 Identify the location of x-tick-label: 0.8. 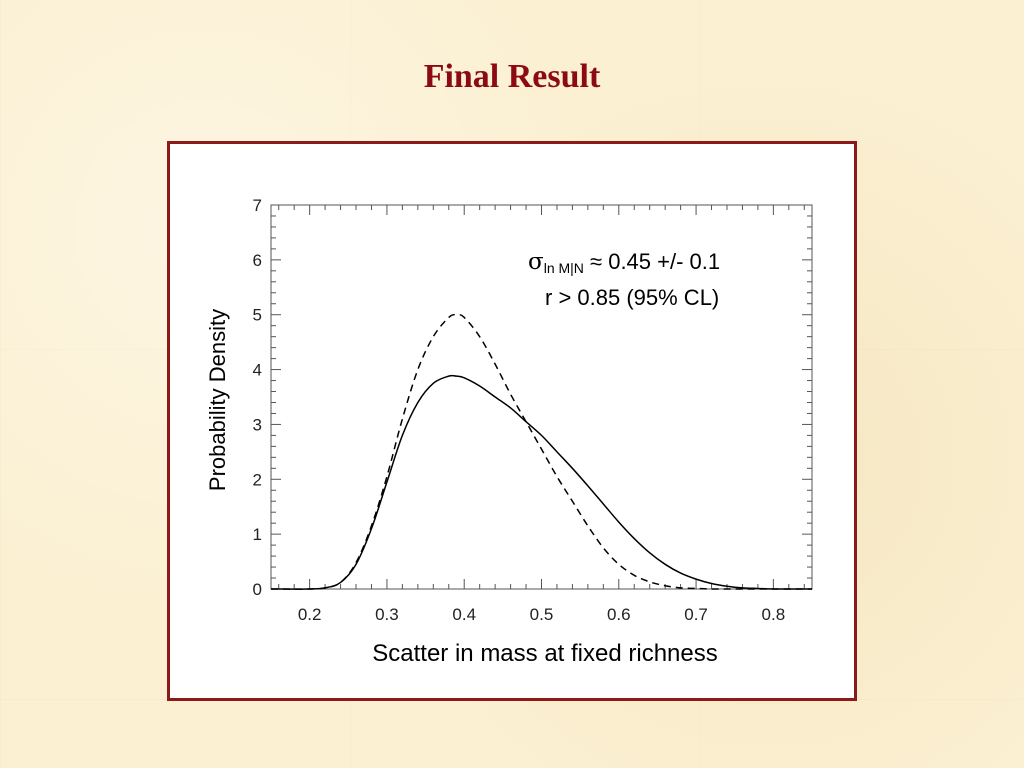
(774, 614).